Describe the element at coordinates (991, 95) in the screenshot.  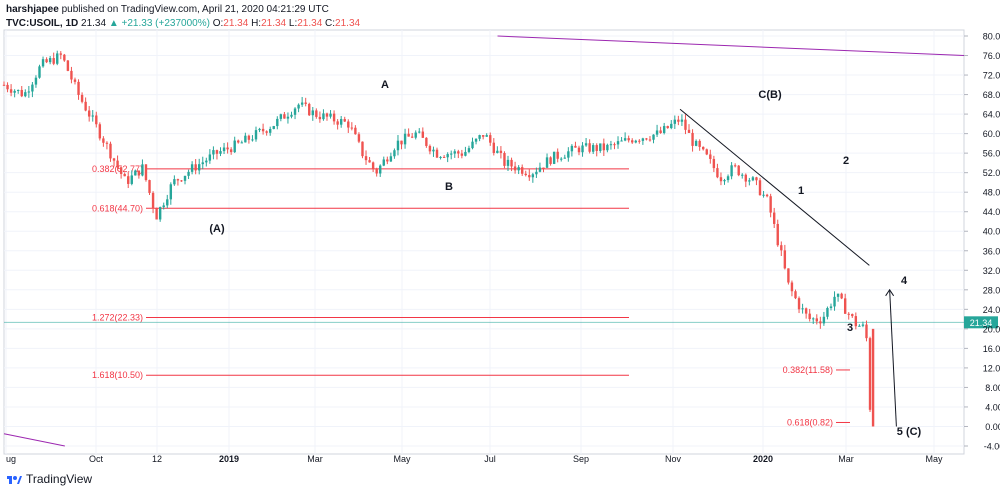
I see `y-axis-tick-label: 68.00` at that location.